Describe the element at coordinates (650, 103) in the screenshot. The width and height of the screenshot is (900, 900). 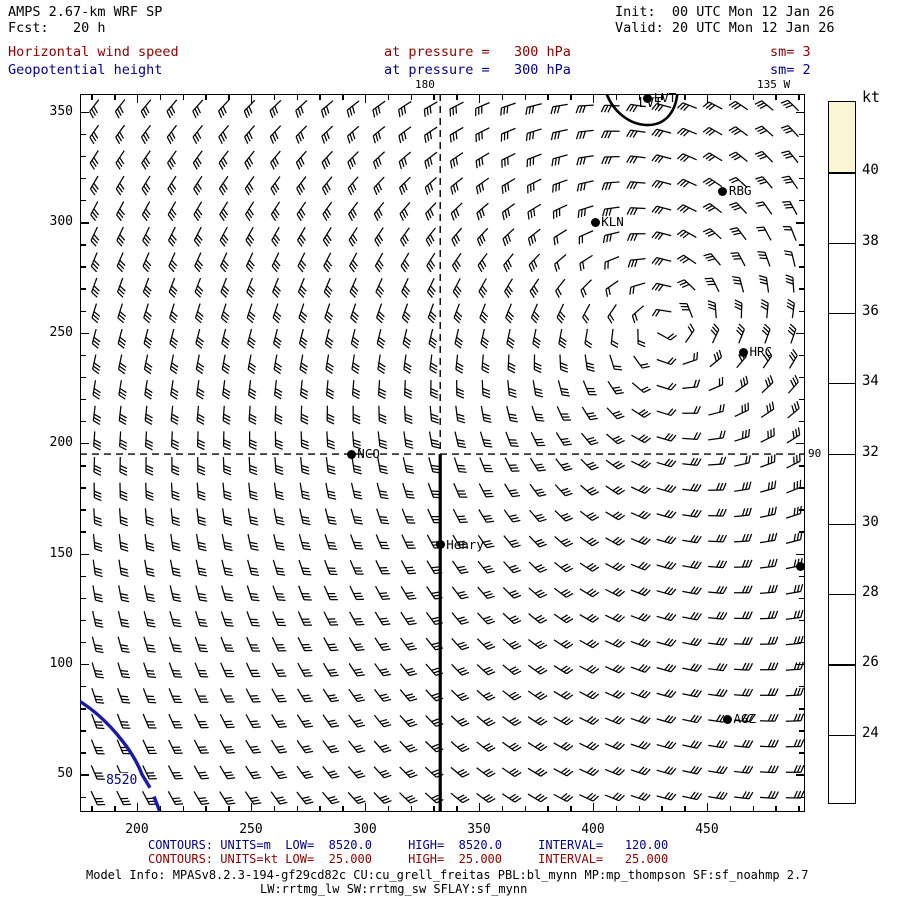
I see `station-label-lvt: LVT` at that location.